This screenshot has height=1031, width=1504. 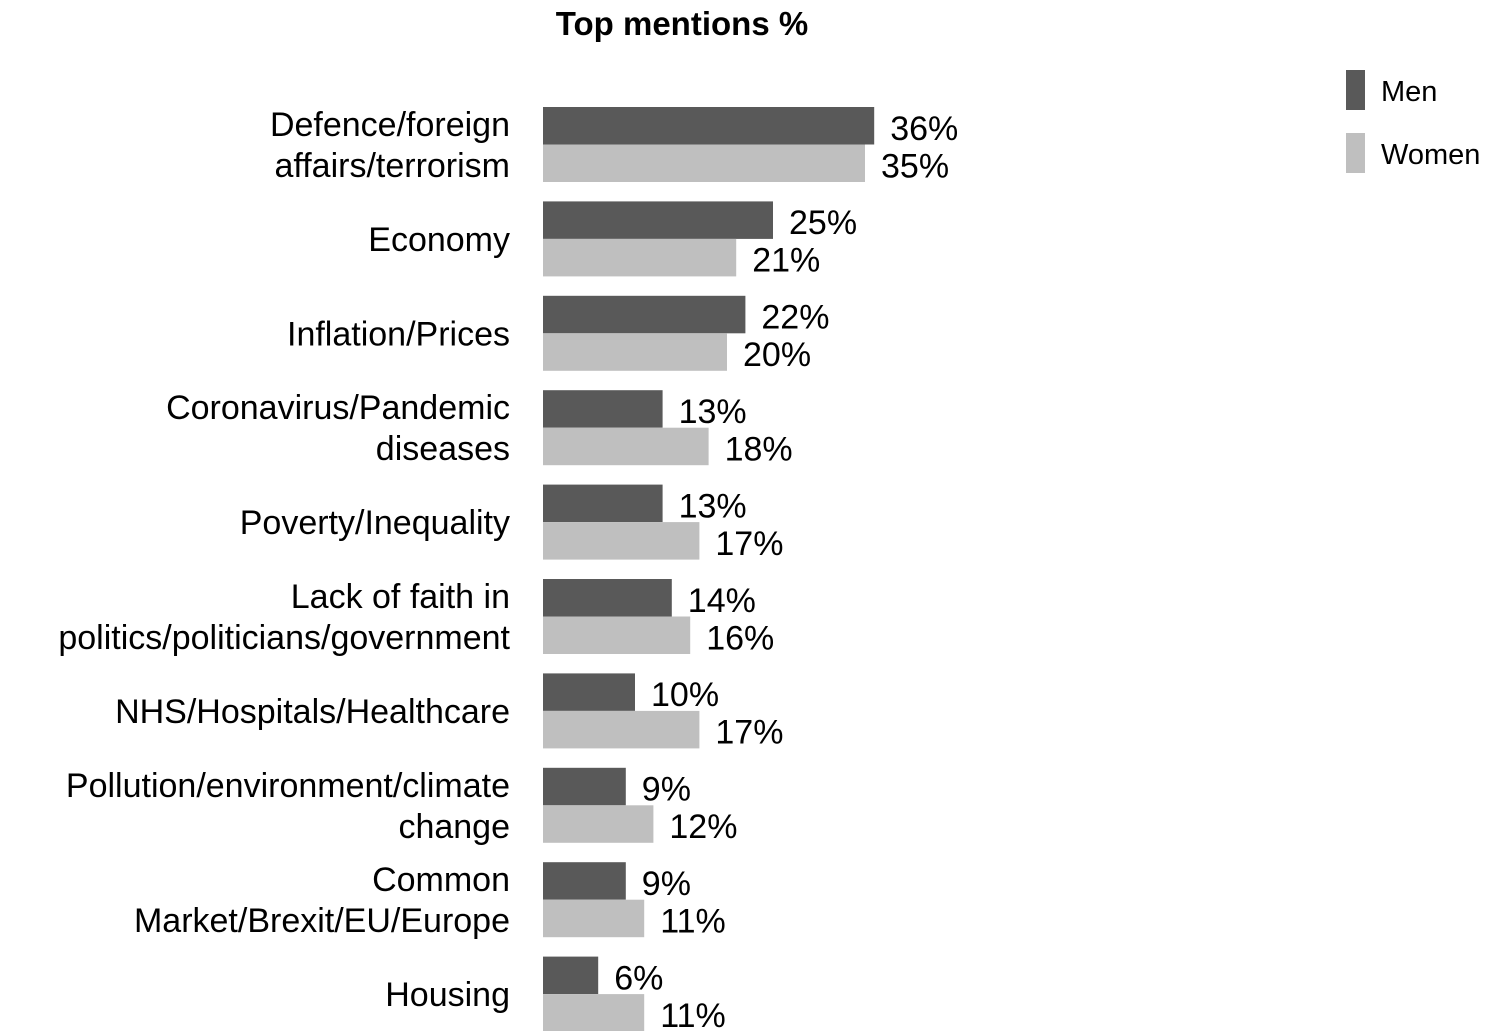 What do you see at coordinates (786, 261) in the screenshot?
I see `data-label-women: 21%` at bounding box center [786, 261].